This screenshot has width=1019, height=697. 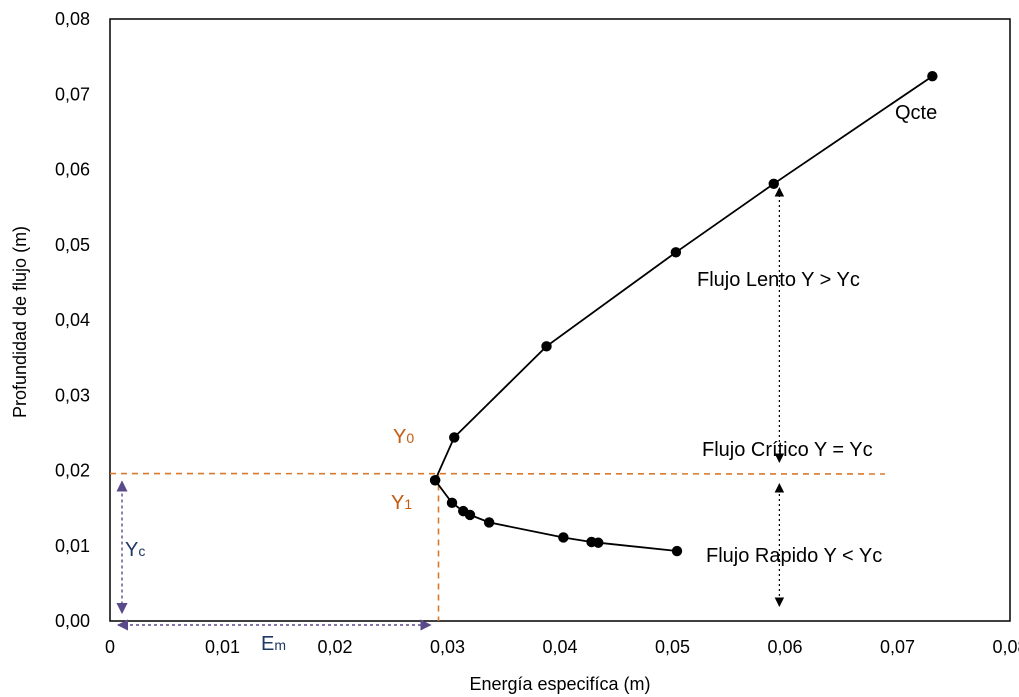 What do you see at coordinates (778, 280) in the screenshot?
I see `flujo-lento-label: Flujo Lento Y > Yc` at bounding box center [778, 280].